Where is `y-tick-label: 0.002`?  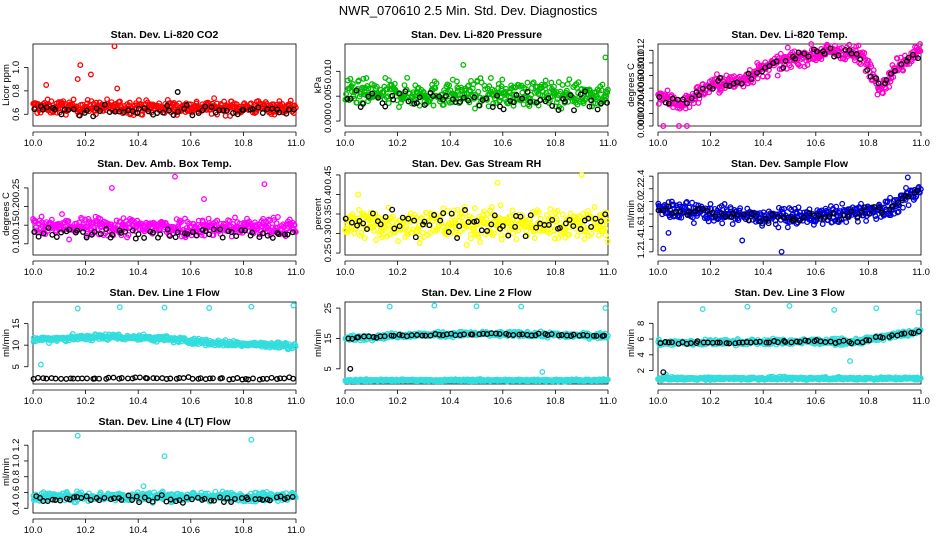 y-tick-label: 0.002 is located at coordinates (641, 113).